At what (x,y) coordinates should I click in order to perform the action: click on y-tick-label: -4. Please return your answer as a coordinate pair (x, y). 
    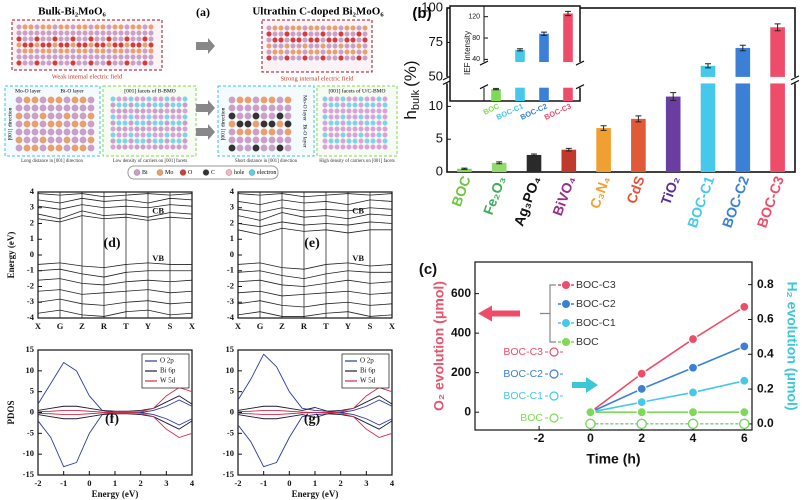
    Looking at the image, I should click on (231, 317).